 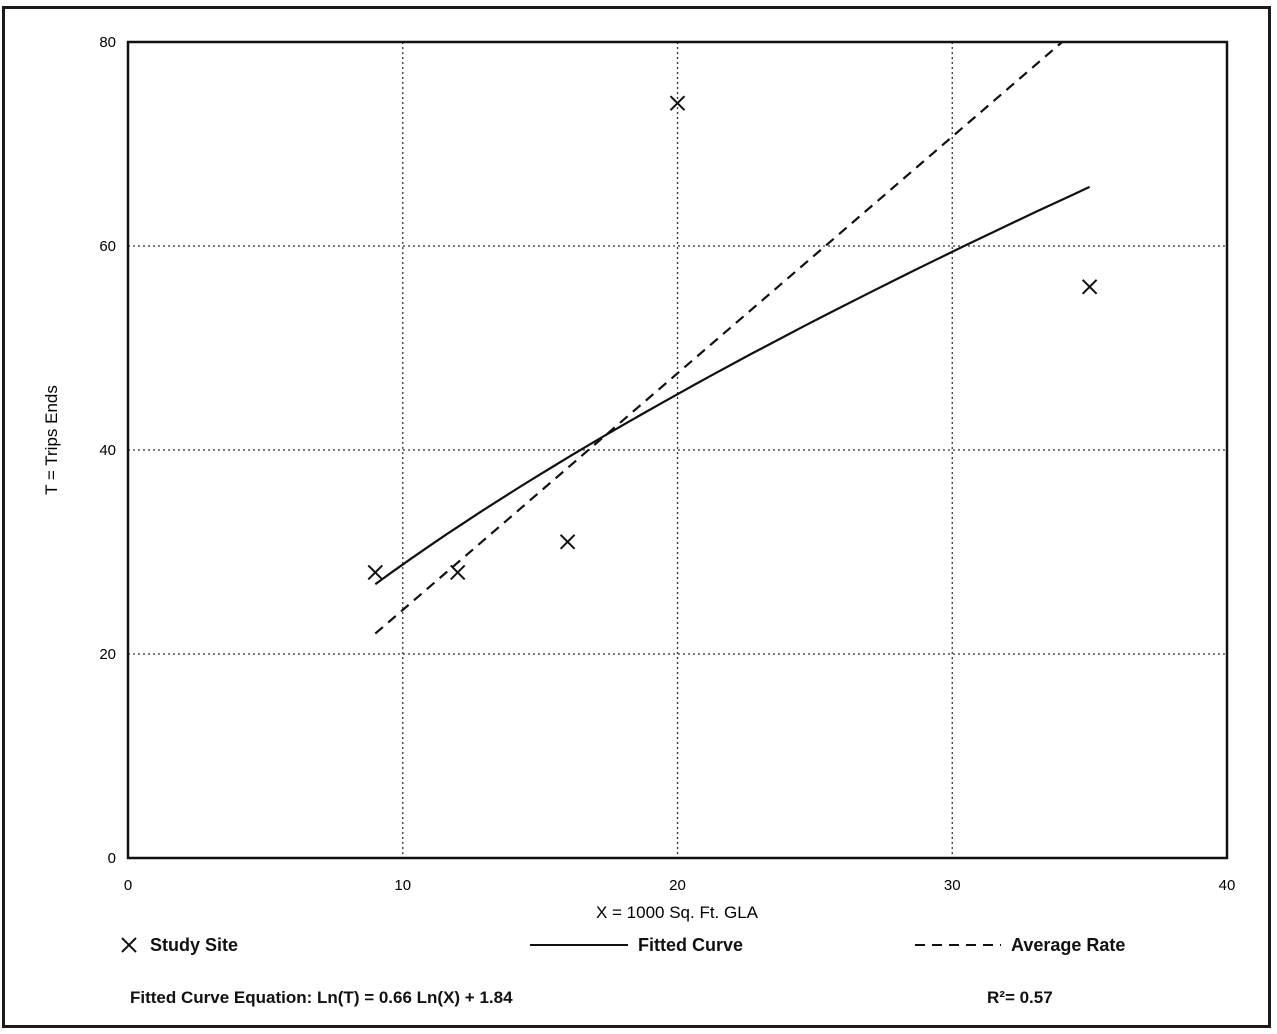 I want to click on legend-label-fitted-curve: Fitted Curve, so click(x=691, y=944).